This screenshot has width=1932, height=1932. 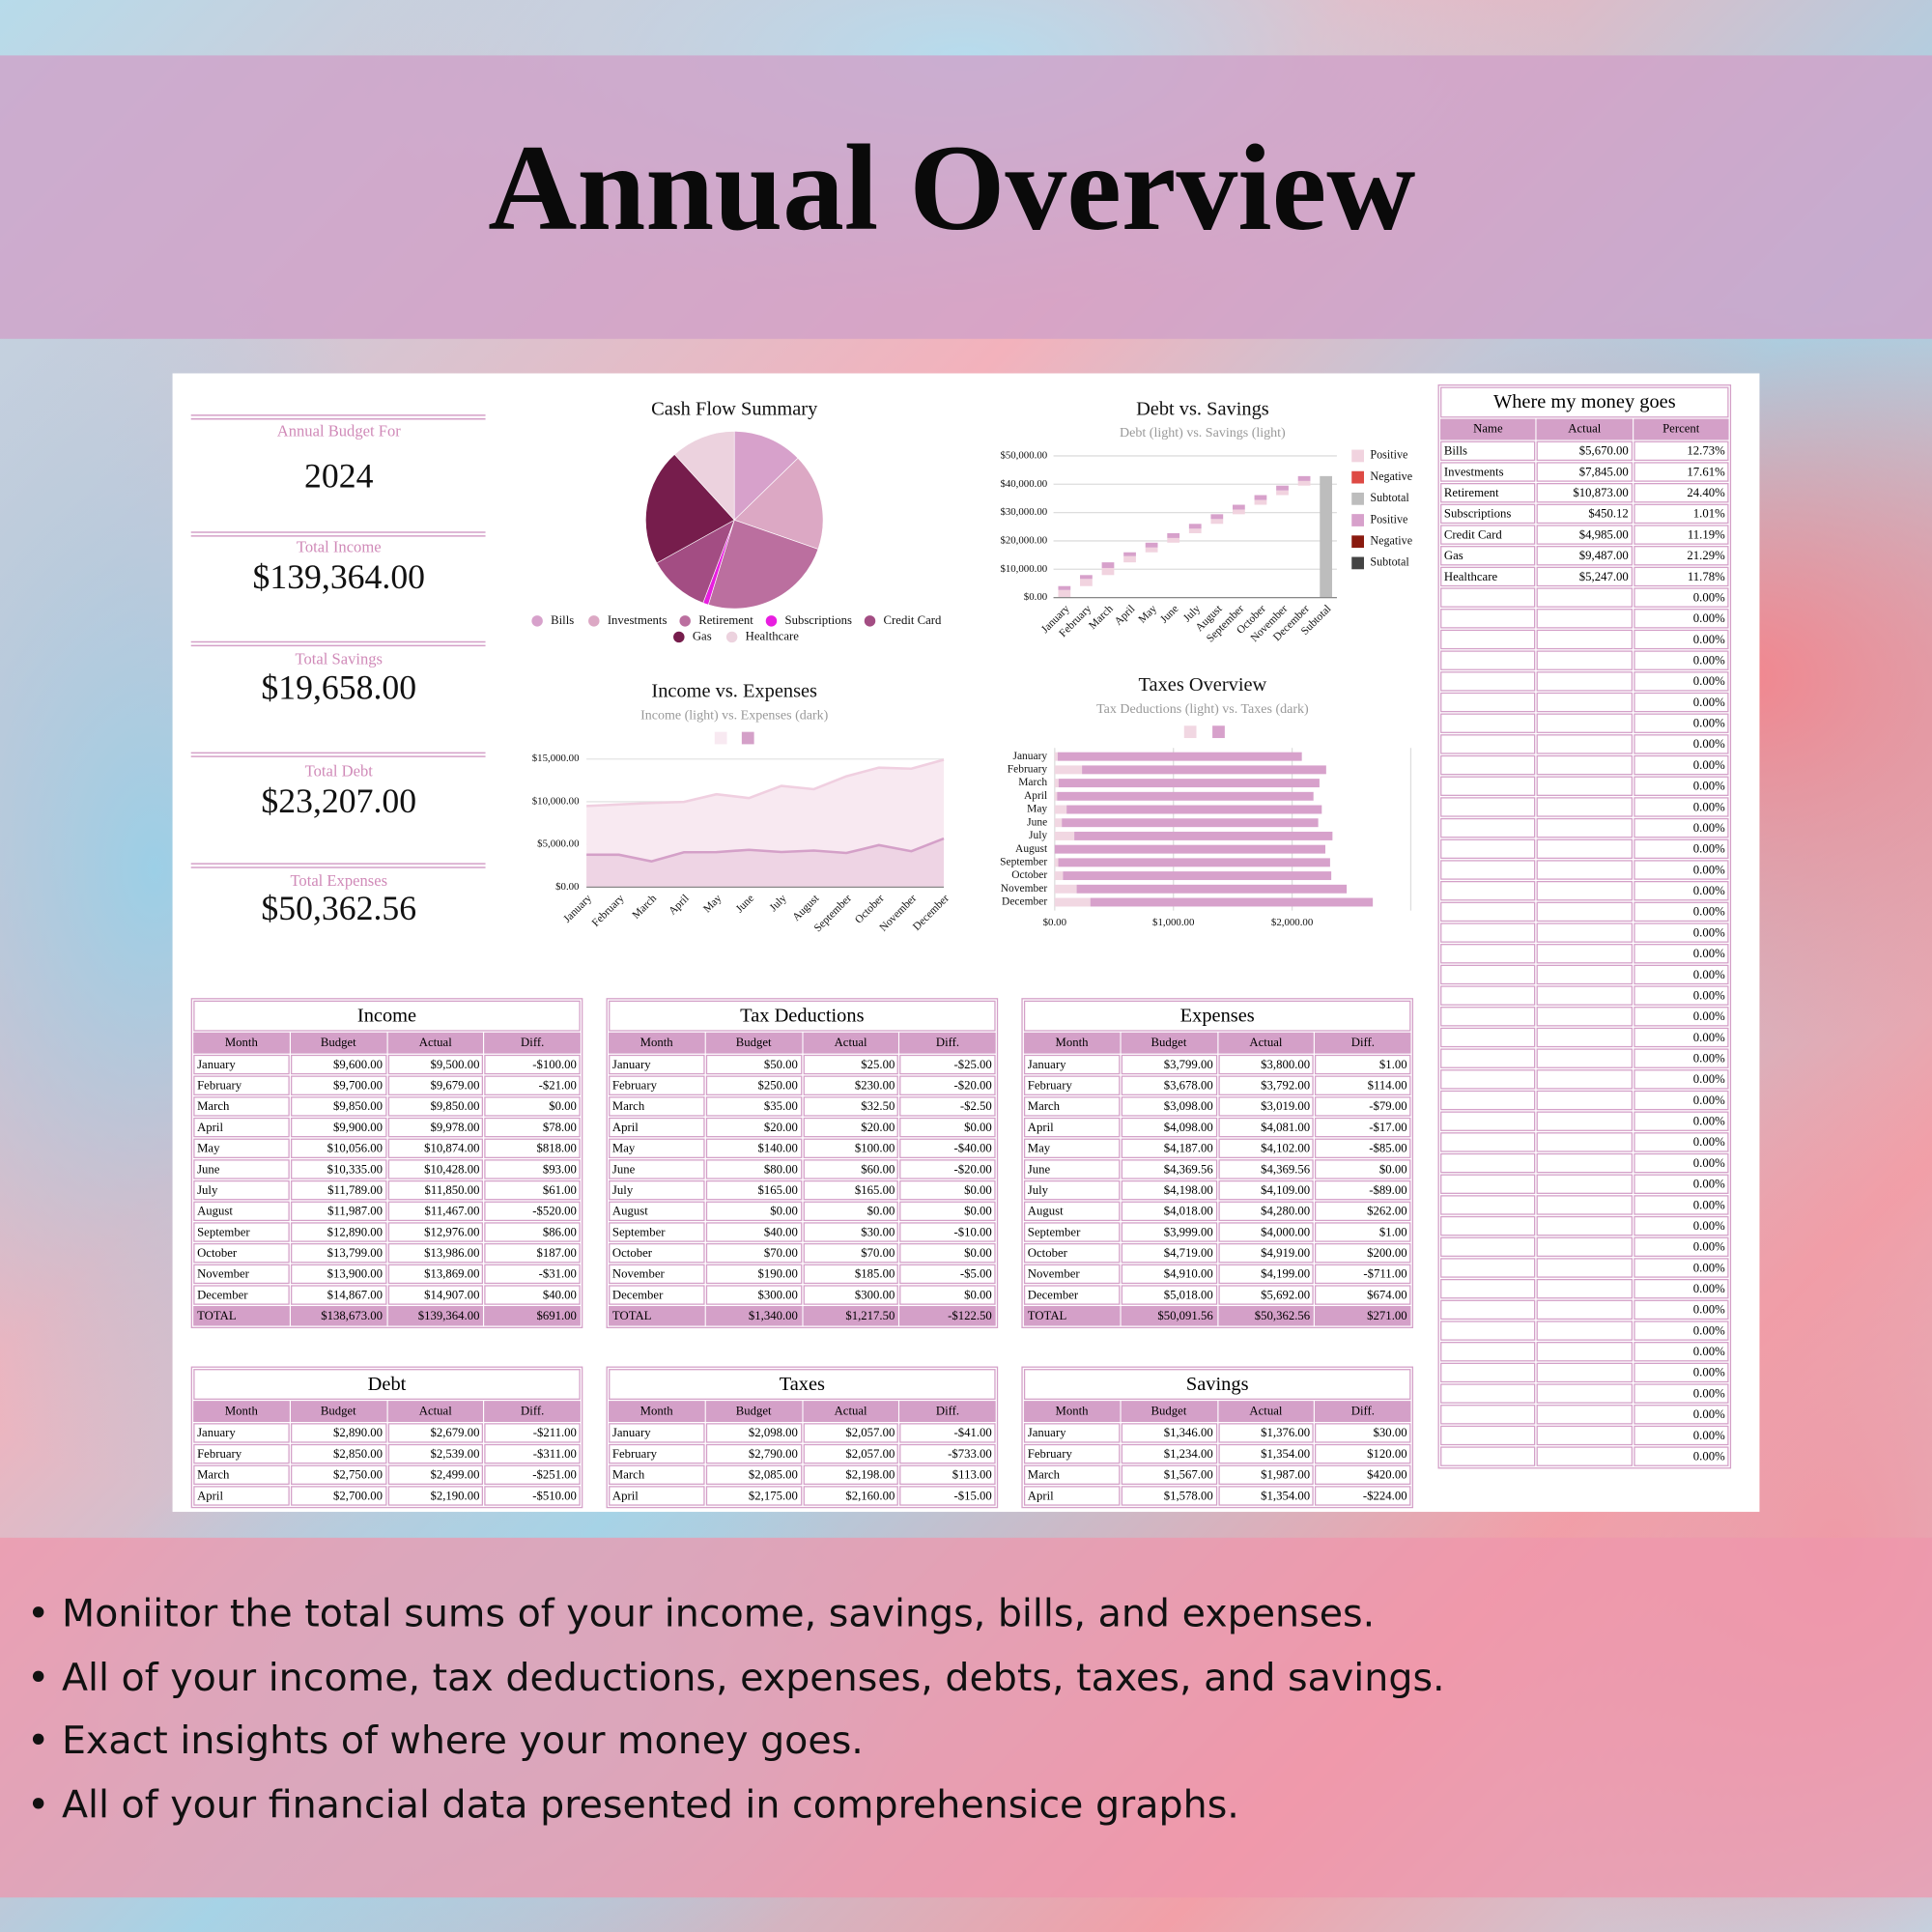 What do you see at coordinates (532, 1085) in the screenshot?
I see `cell: -$21.00` at bounding box center [532, 1085].